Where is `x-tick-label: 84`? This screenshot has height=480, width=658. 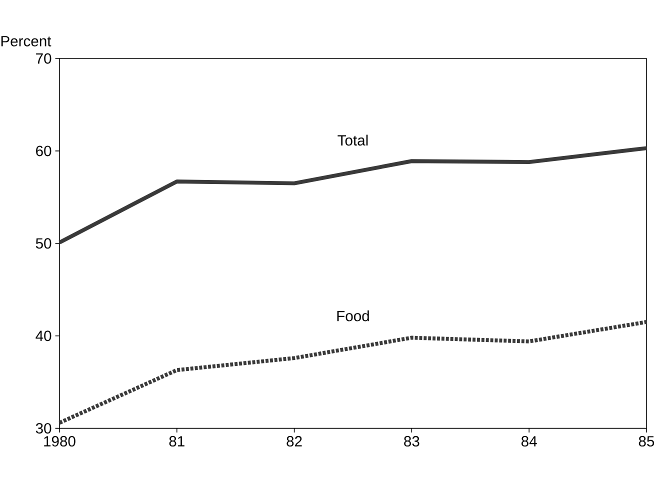
x-tick-label: 84 is located at coordinates (529, 441).